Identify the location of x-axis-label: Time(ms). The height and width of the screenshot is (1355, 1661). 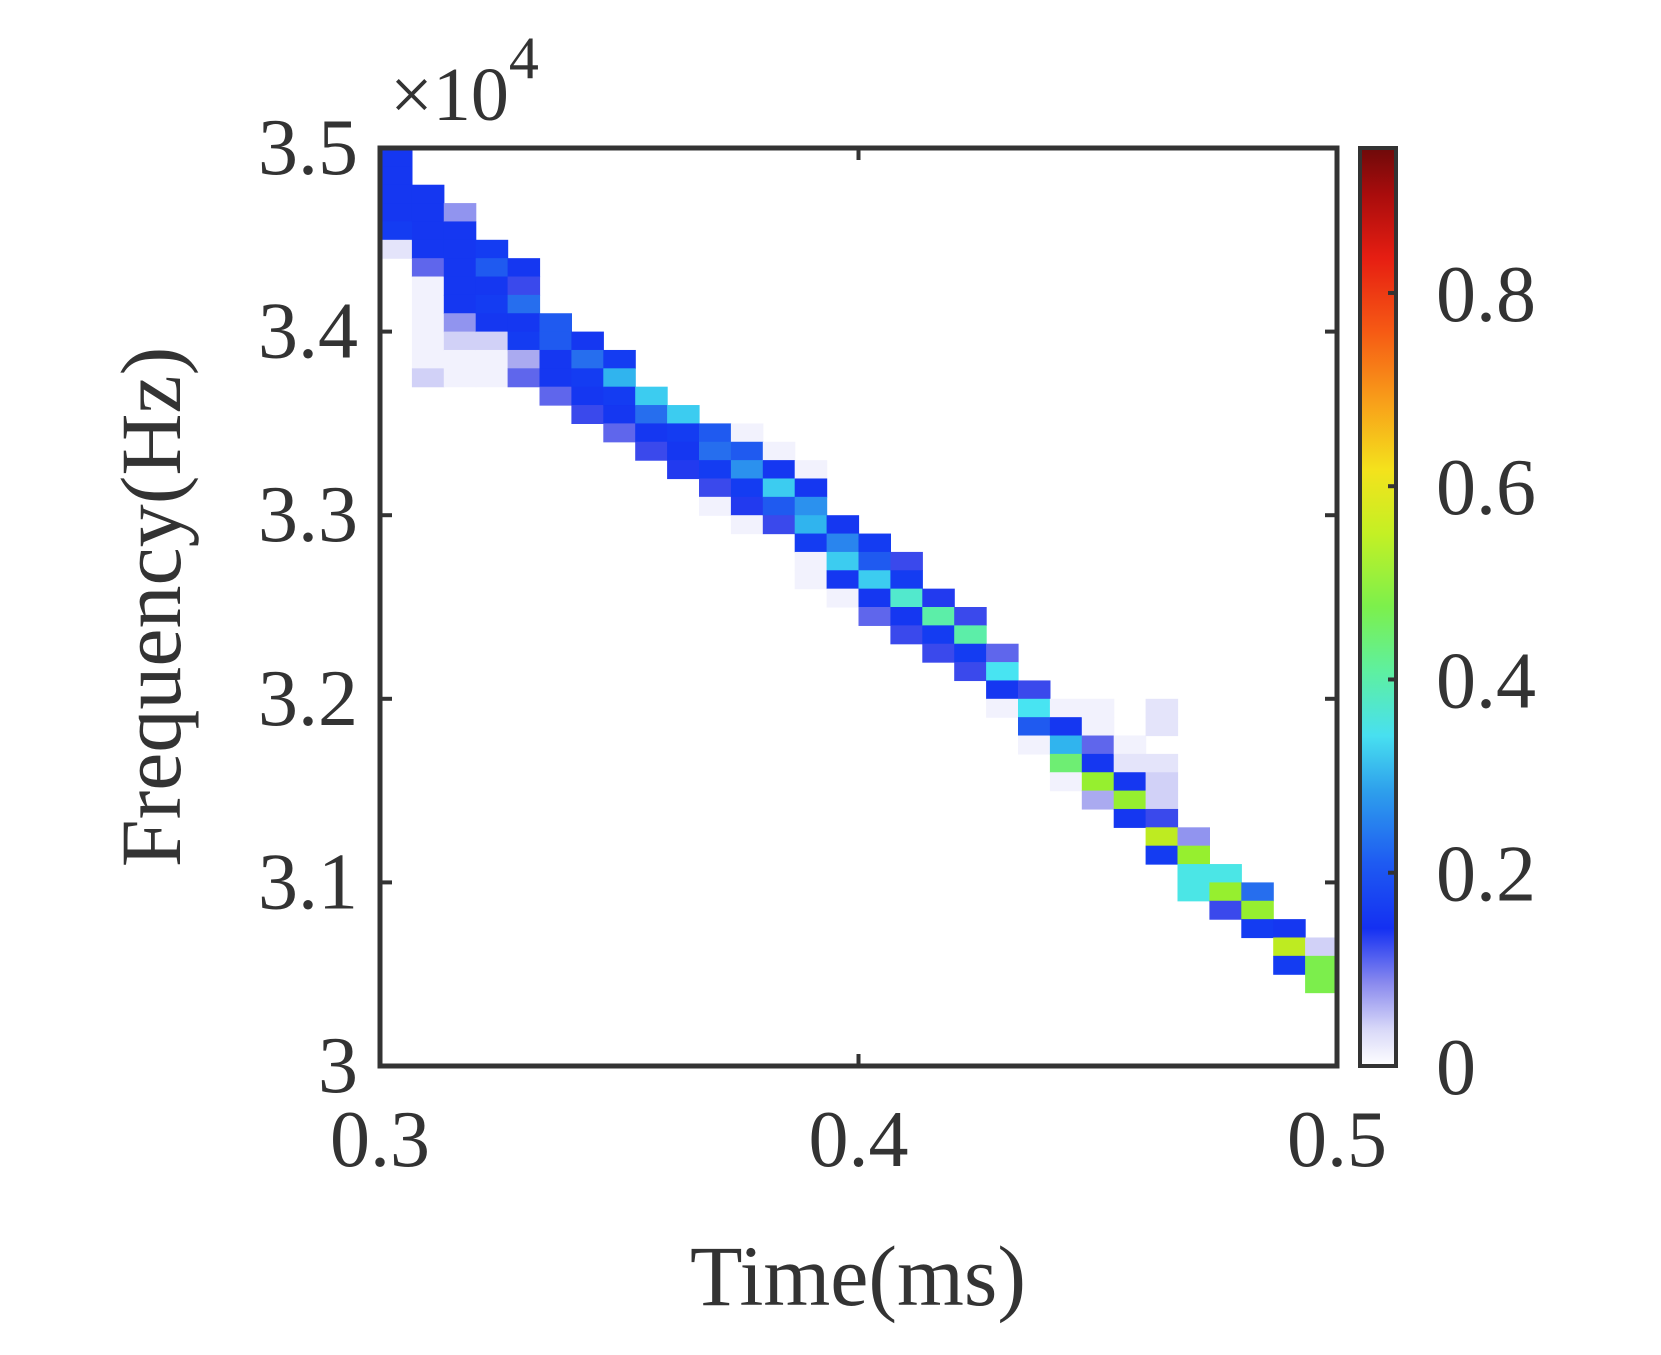
(858, 1276).